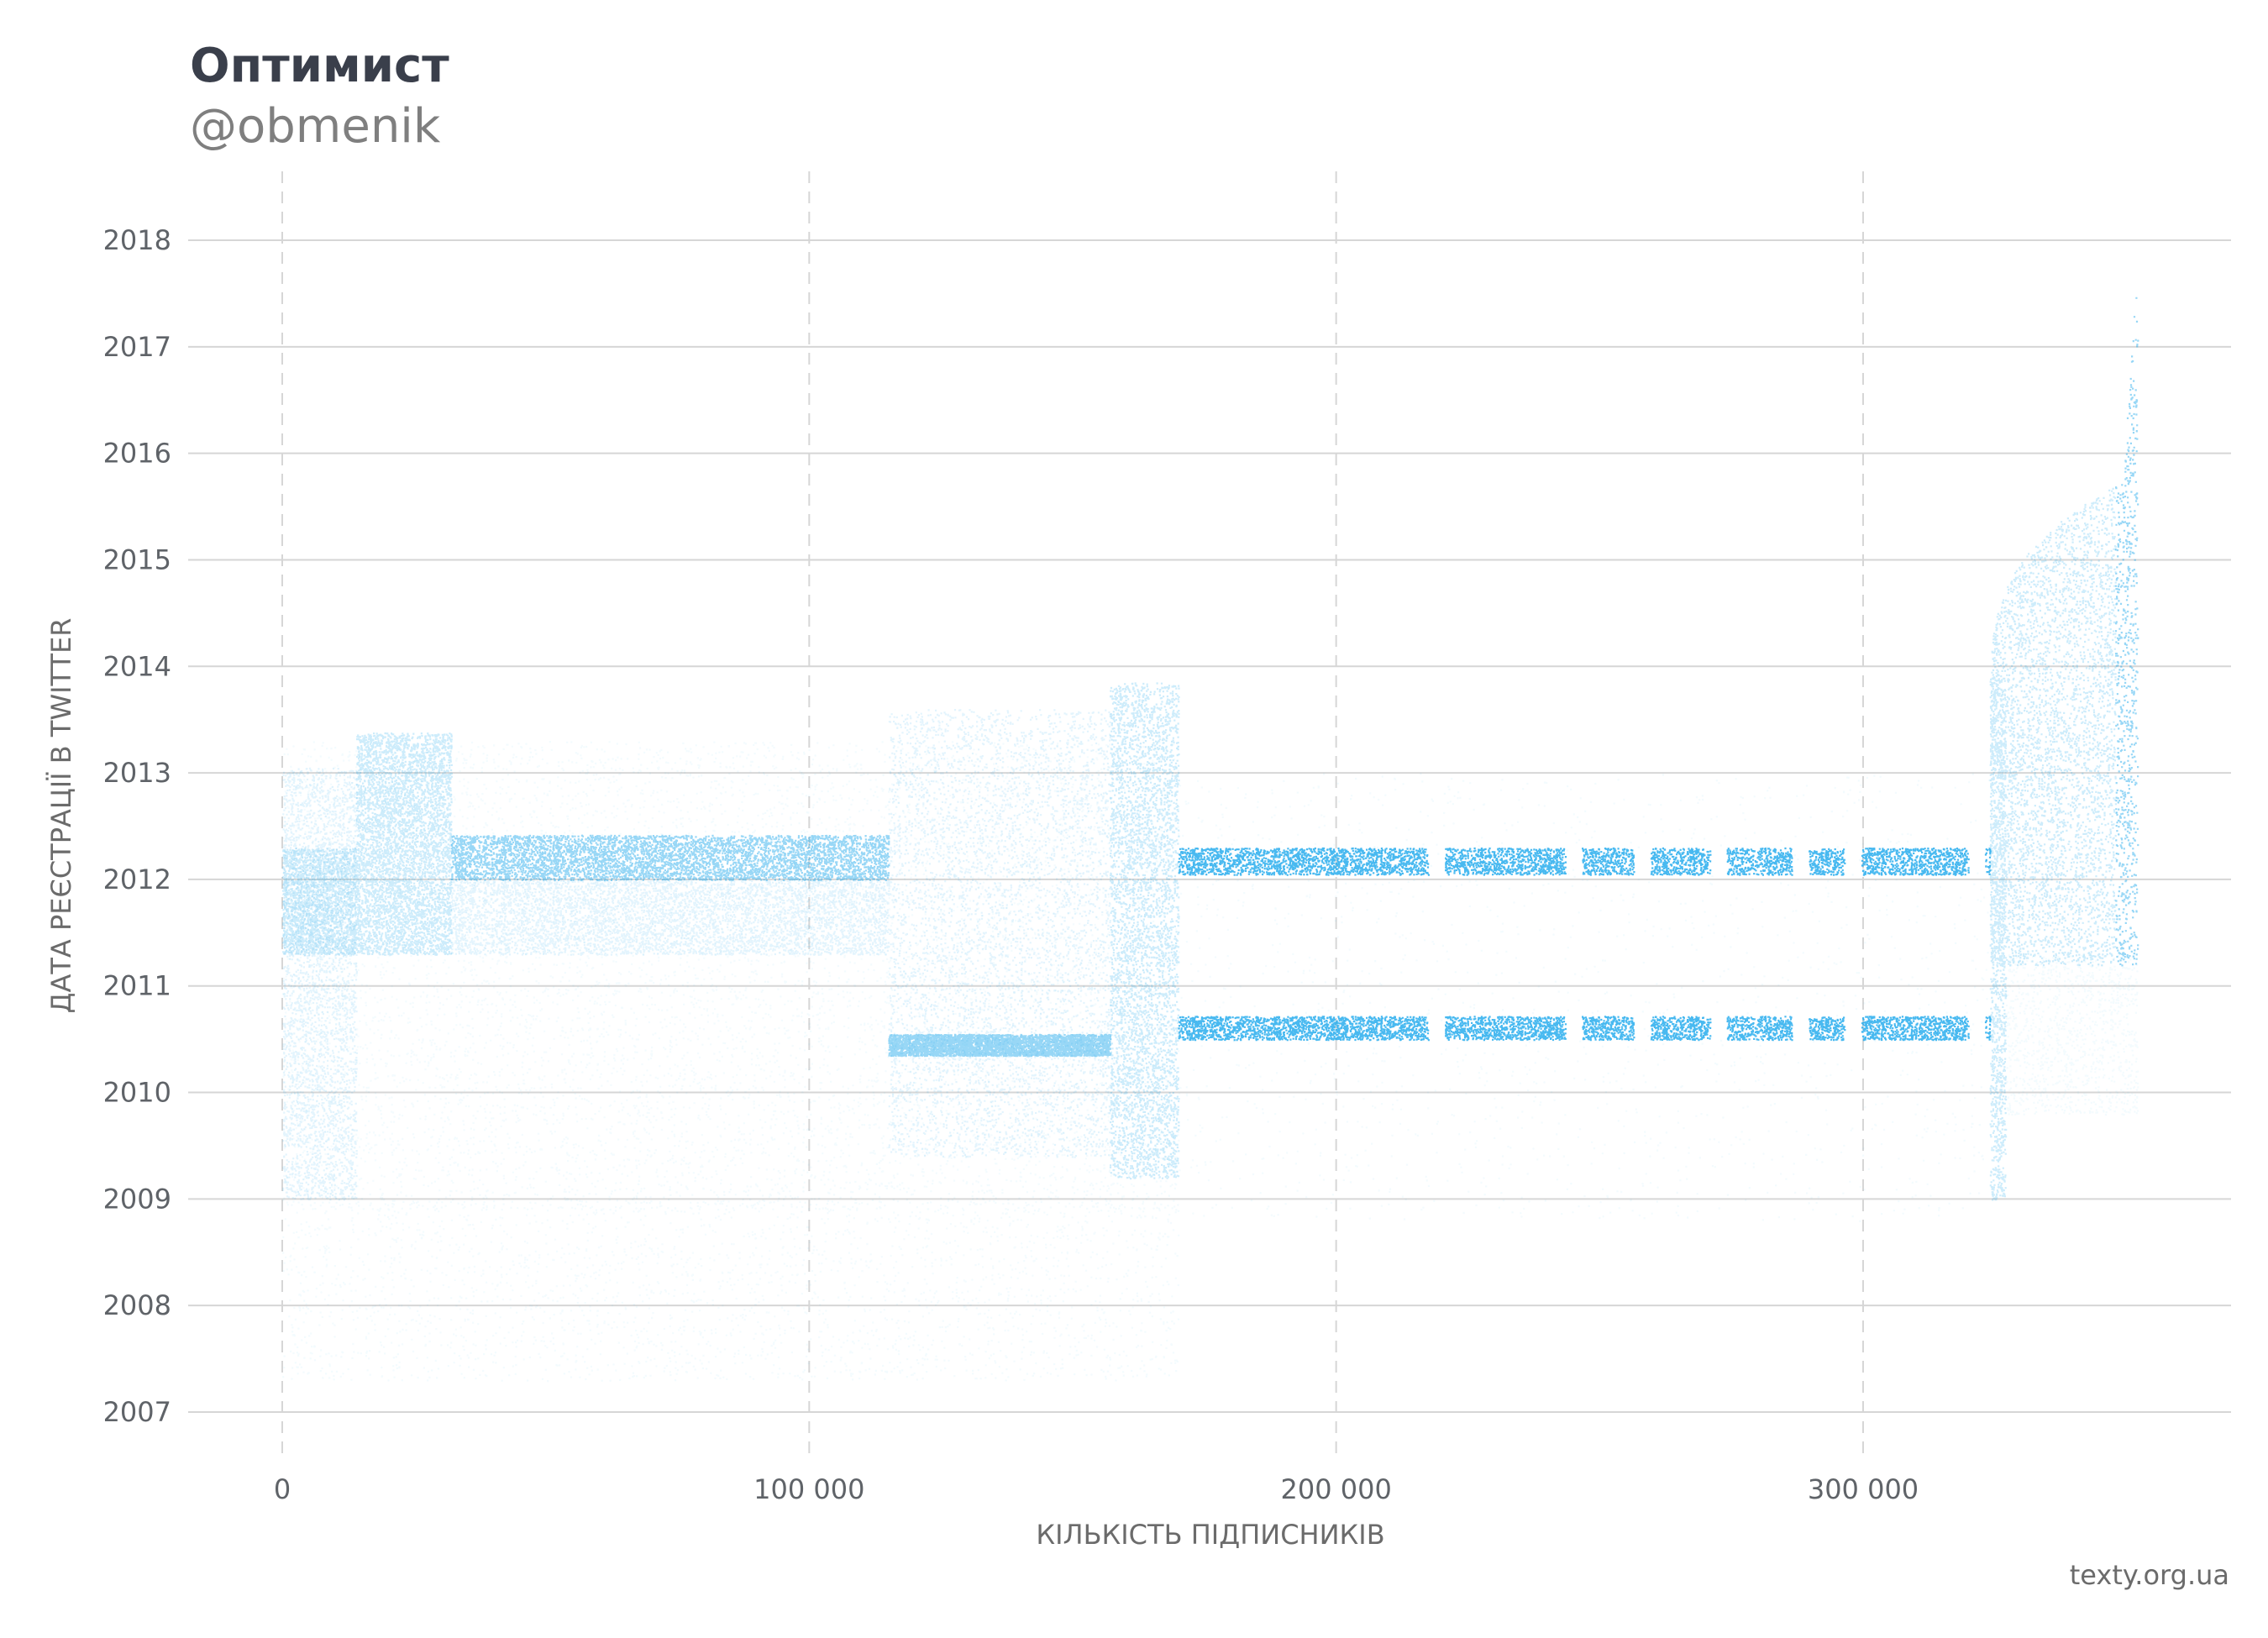  Describe the element at coordinates (137, 559) in the screenshot. I see `y-tick-label: 2015` at that location.